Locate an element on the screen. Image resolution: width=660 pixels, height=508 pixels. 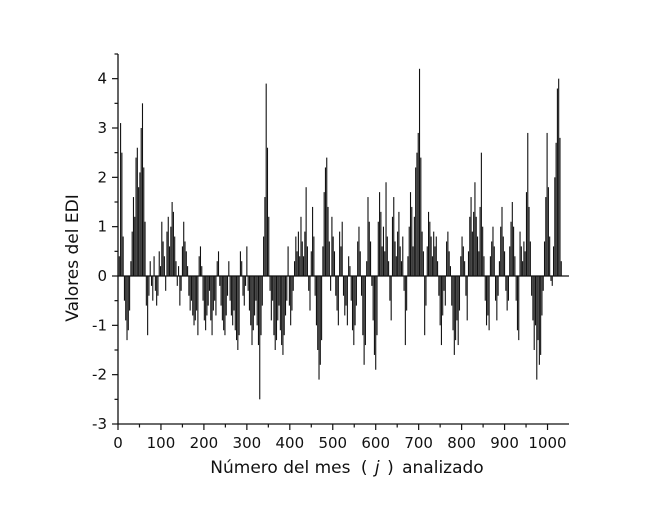
y-tick-label: 3 is located at coordinates (102, 128).